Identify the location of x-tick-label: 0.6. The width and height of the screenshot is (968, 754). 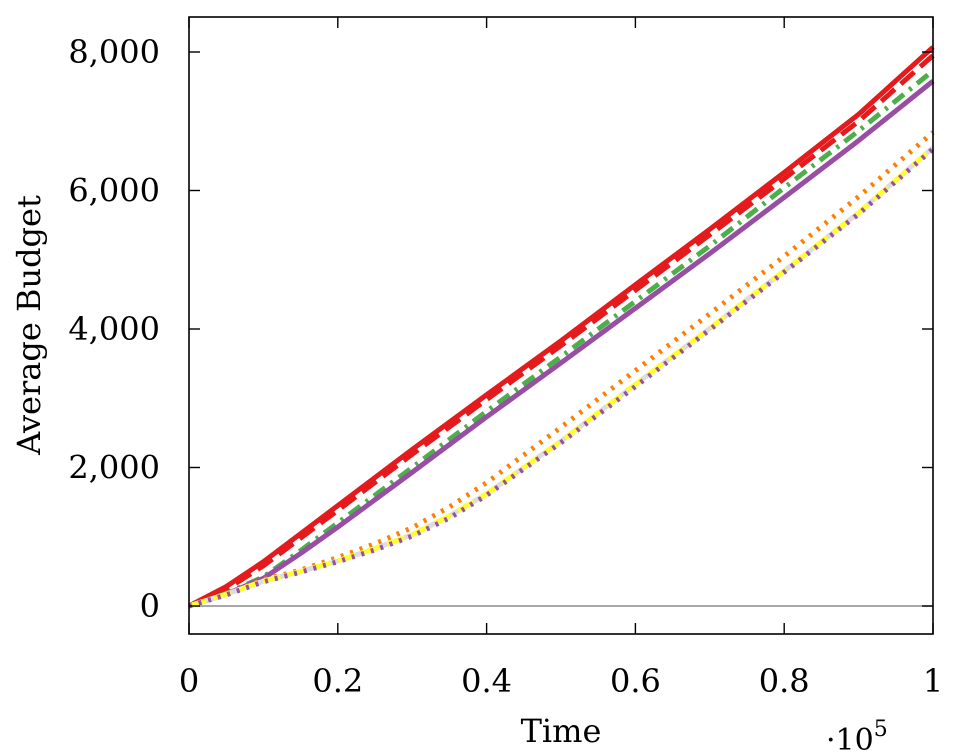
(635, 681).